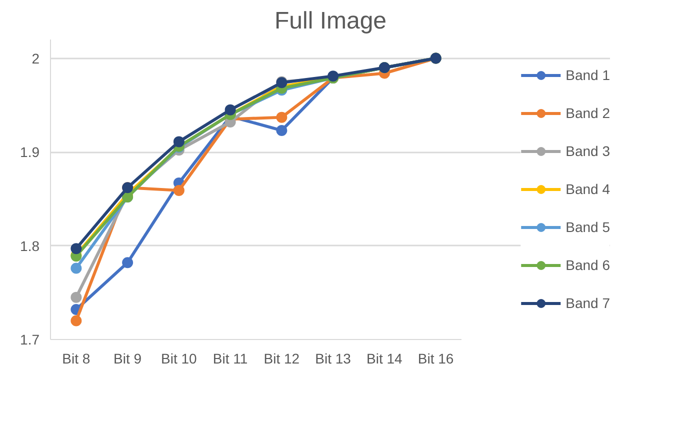 This screenshot has width=695, height=426. I want to click on legend-label: Band 2, so click(588, 113).